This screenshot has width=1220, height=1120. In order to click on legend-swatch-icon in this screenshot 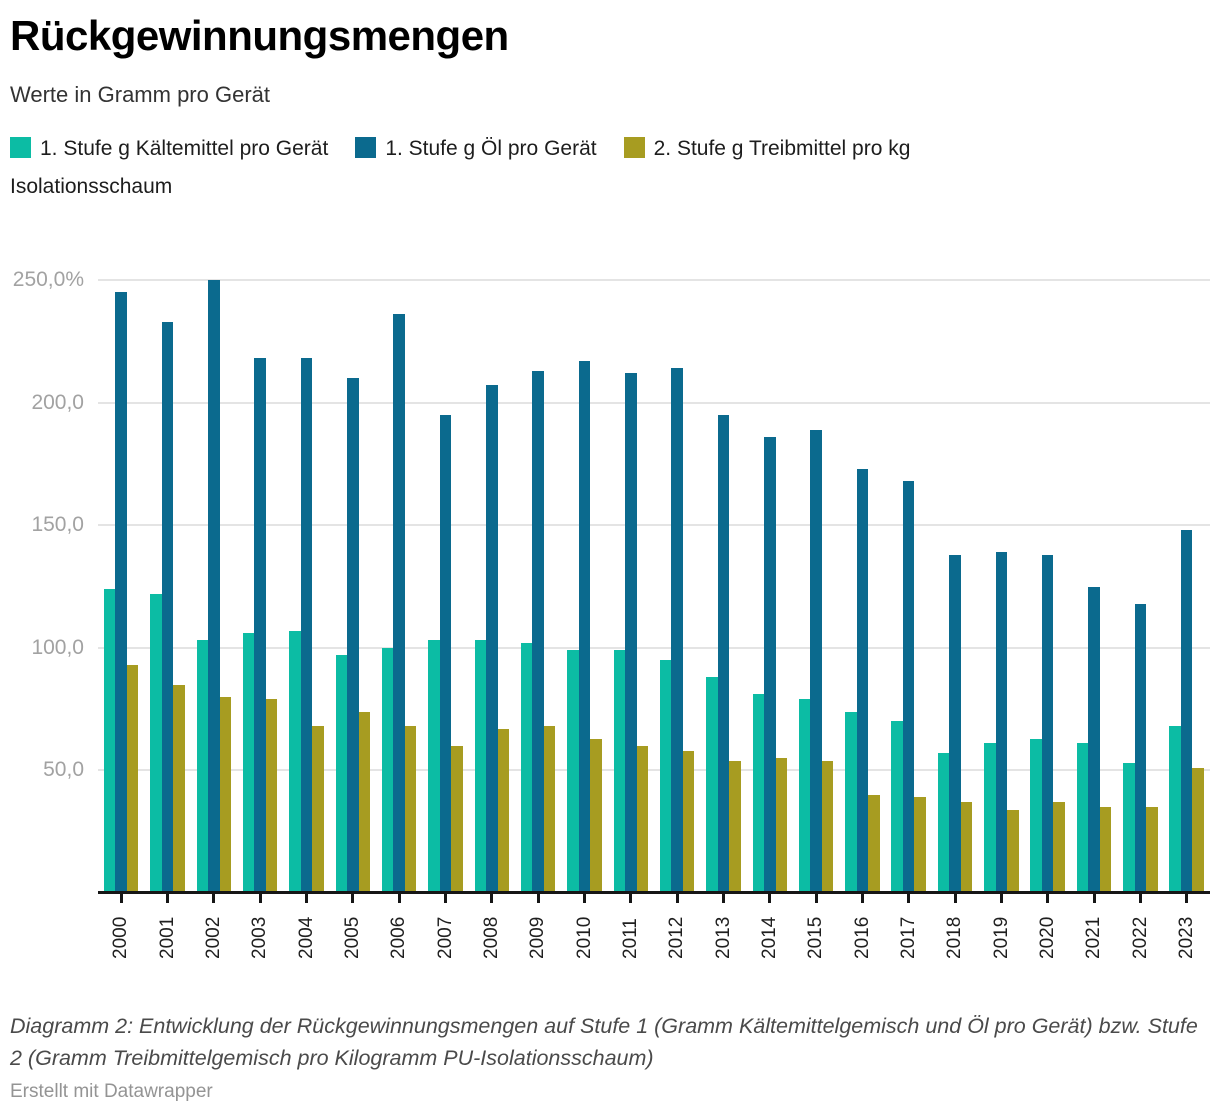, I will do `click(20, 147)`.